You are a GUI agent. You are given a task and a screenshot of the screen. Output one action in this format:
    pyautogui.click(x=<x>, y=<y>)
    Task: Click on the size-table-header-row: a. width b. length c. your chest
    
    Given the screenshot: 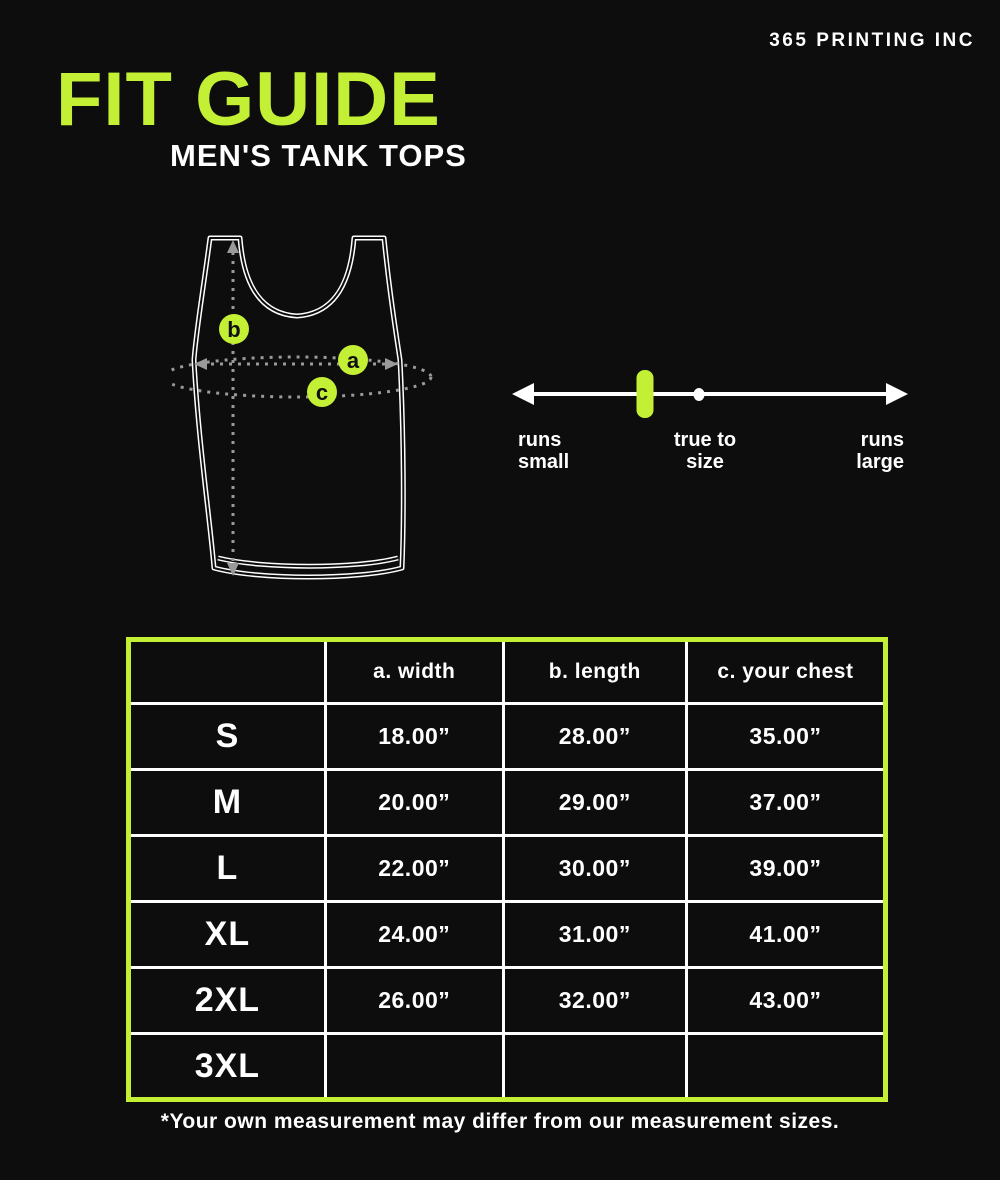 What is the action you would take?
    pyautogui.click(x=507, y=671)
    